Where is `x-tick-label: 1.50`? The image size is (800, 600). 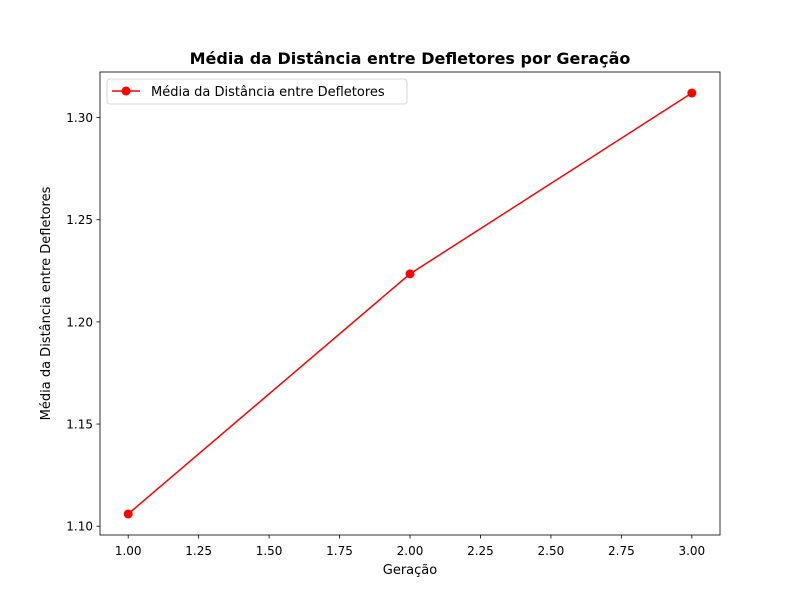 x-tick-label: 1.50 is located at coordinates (269, 551).